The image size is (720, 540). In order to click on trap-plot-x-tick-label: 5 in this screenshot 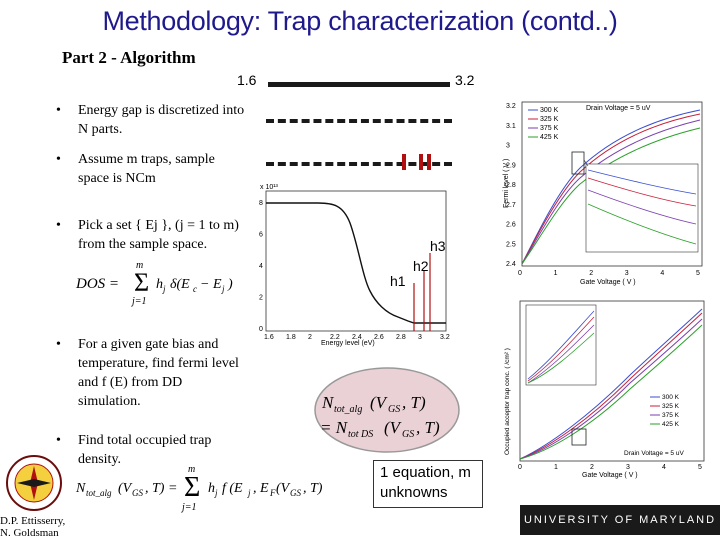, I will do `click(700, 467)`.